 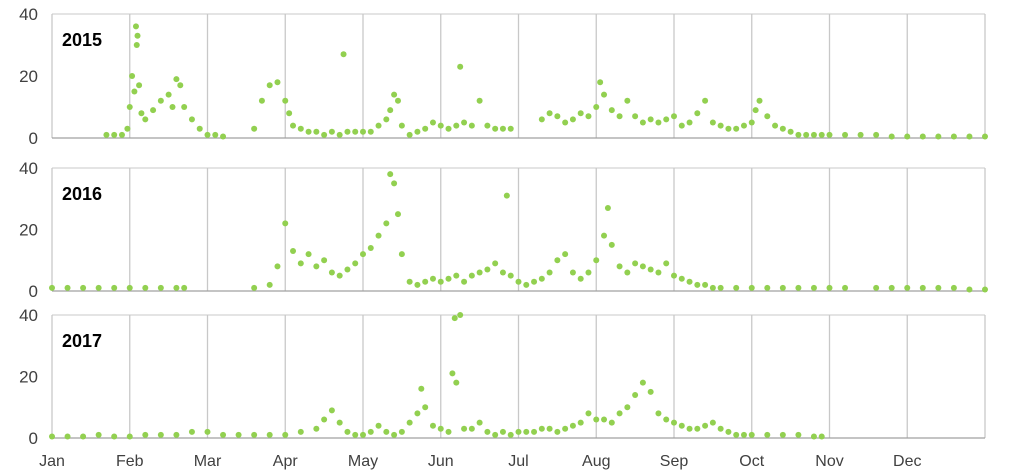 What do you see at coordinates (907, 461) in the screenshot?
I see `month-tick-label: Dec` at bounding box center [907, 461].